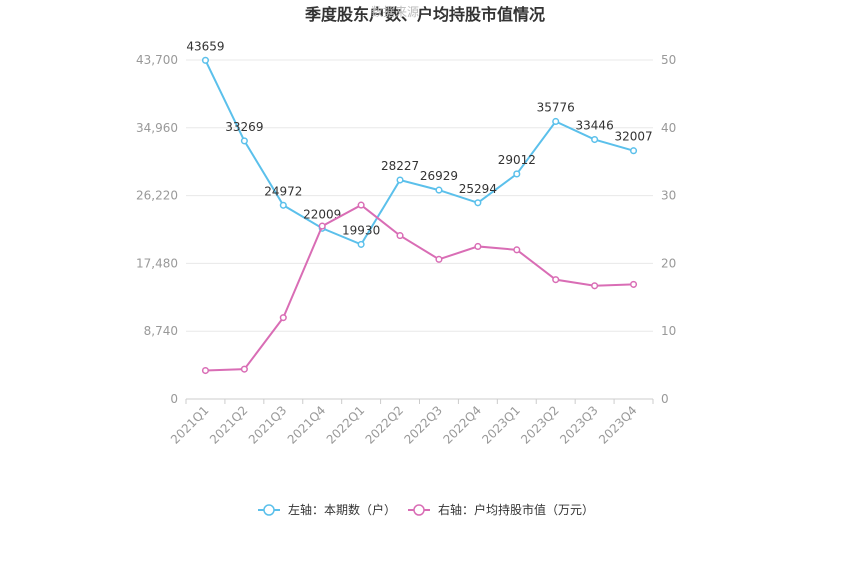  I want to click on right-tick-label: 30, so click(668, 196).